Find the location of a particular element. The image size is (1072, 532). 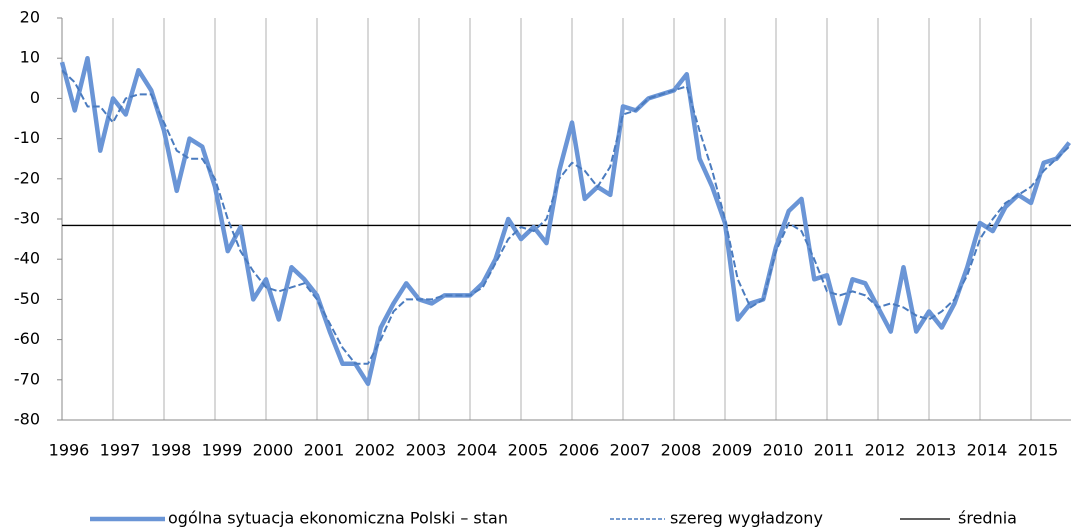

y-tick-label: -10 is located at coordinates (27, 137).